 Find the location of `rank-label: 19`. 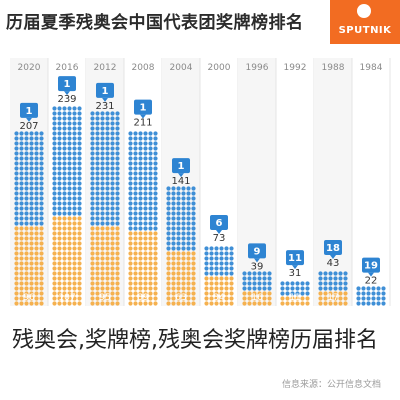

rank-label: 19 is located at coordinates (371, 266).